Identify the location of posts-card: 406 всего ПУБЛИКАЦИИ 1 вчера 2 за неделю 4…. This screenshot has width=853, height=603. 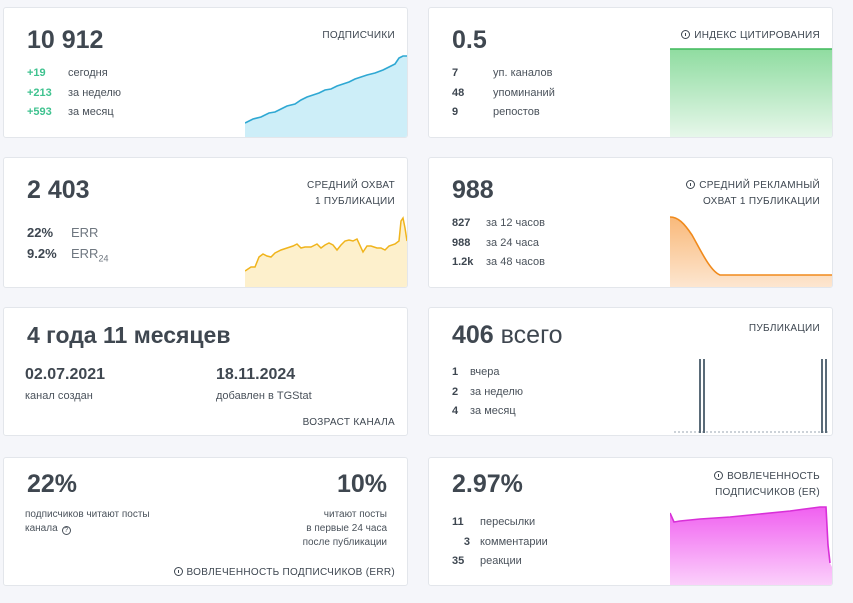
(630, 371).